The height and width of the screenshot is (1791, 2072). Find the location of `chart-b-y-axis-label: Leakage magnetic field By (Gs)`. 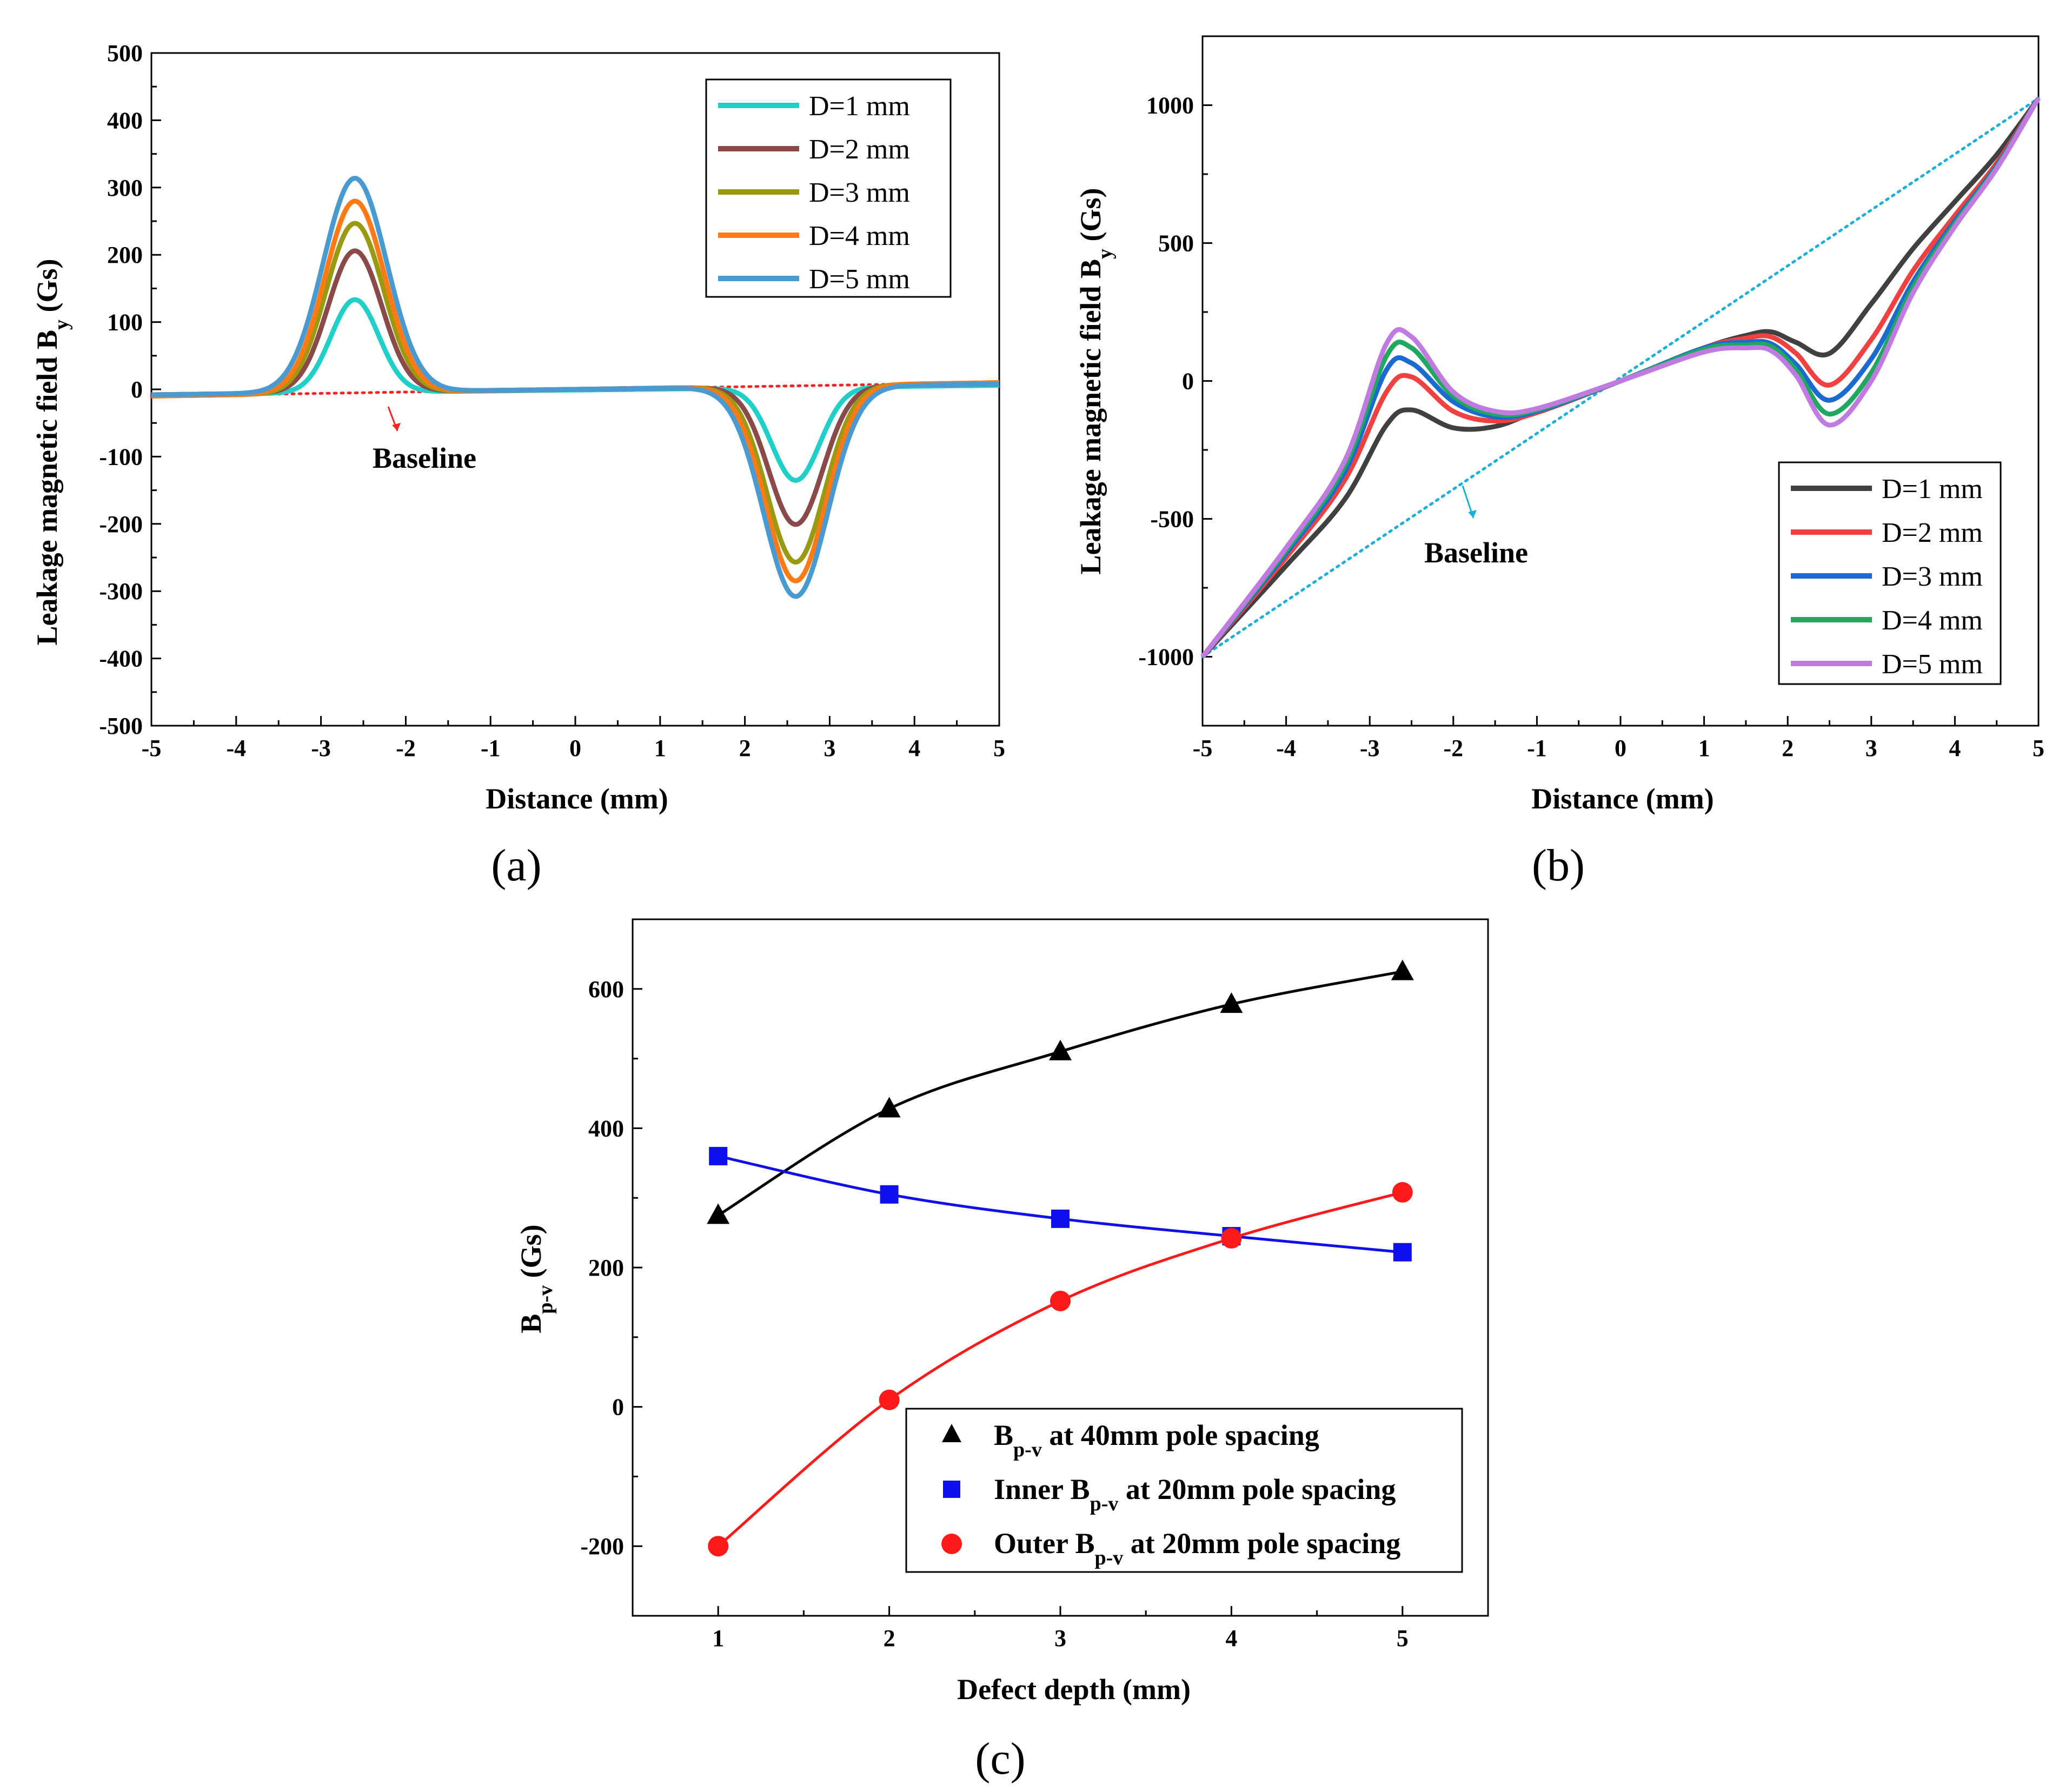

chart-b-y-axis-label: Leakage magnetic field By (Gs) is located at coordinates (1095, 382).